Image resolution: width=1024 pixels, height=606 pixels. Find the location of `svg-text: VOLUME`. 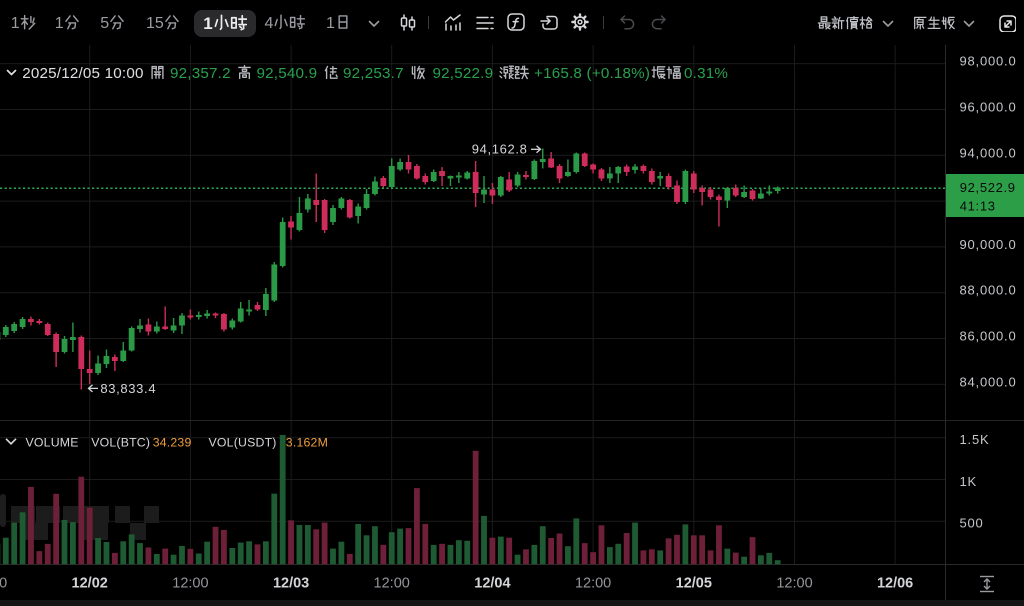

svg-text: VOLUME is located at coordinates (52, 442).